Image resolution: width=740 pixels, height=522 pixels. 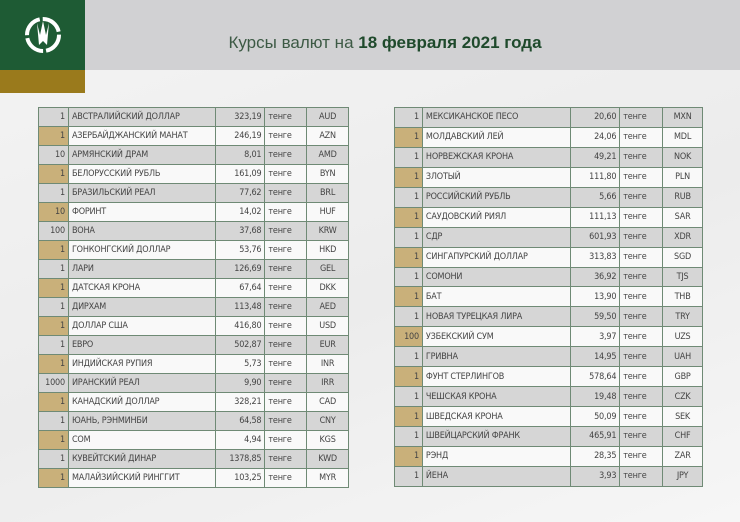 I want to click on nominal-cell: 100, so click(x=408, y=337).